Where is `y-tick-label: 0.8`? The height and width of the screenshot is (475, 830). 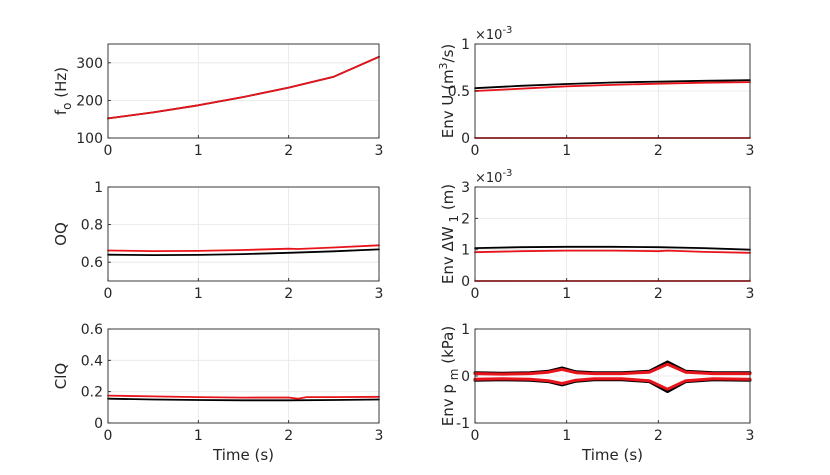
y-tick-label: 0.8 is located at coordinates (92, 226).